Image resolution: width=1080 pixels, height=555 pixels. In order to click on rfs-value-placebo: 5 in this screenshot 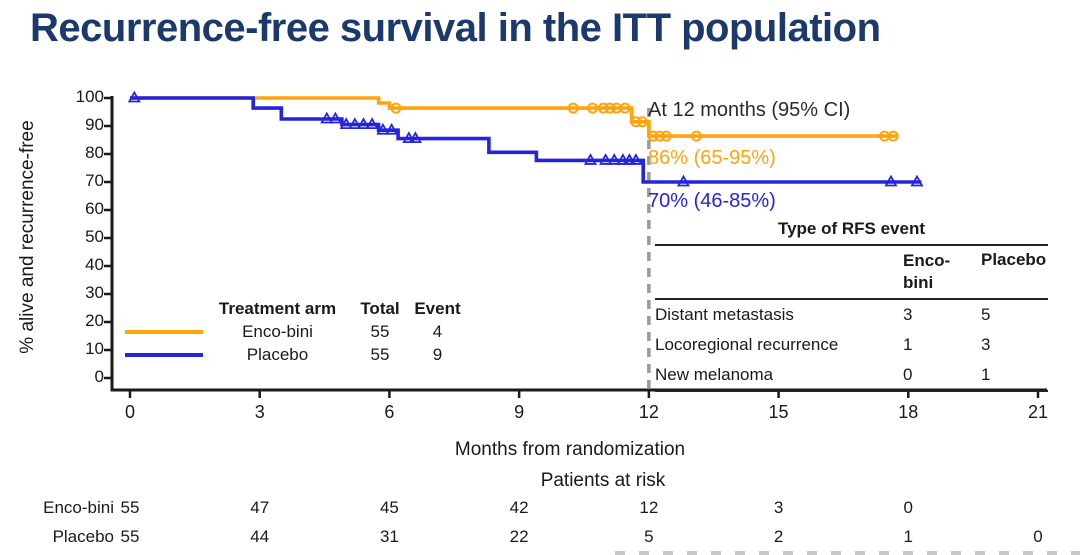, I will do `click(986, 314)`.